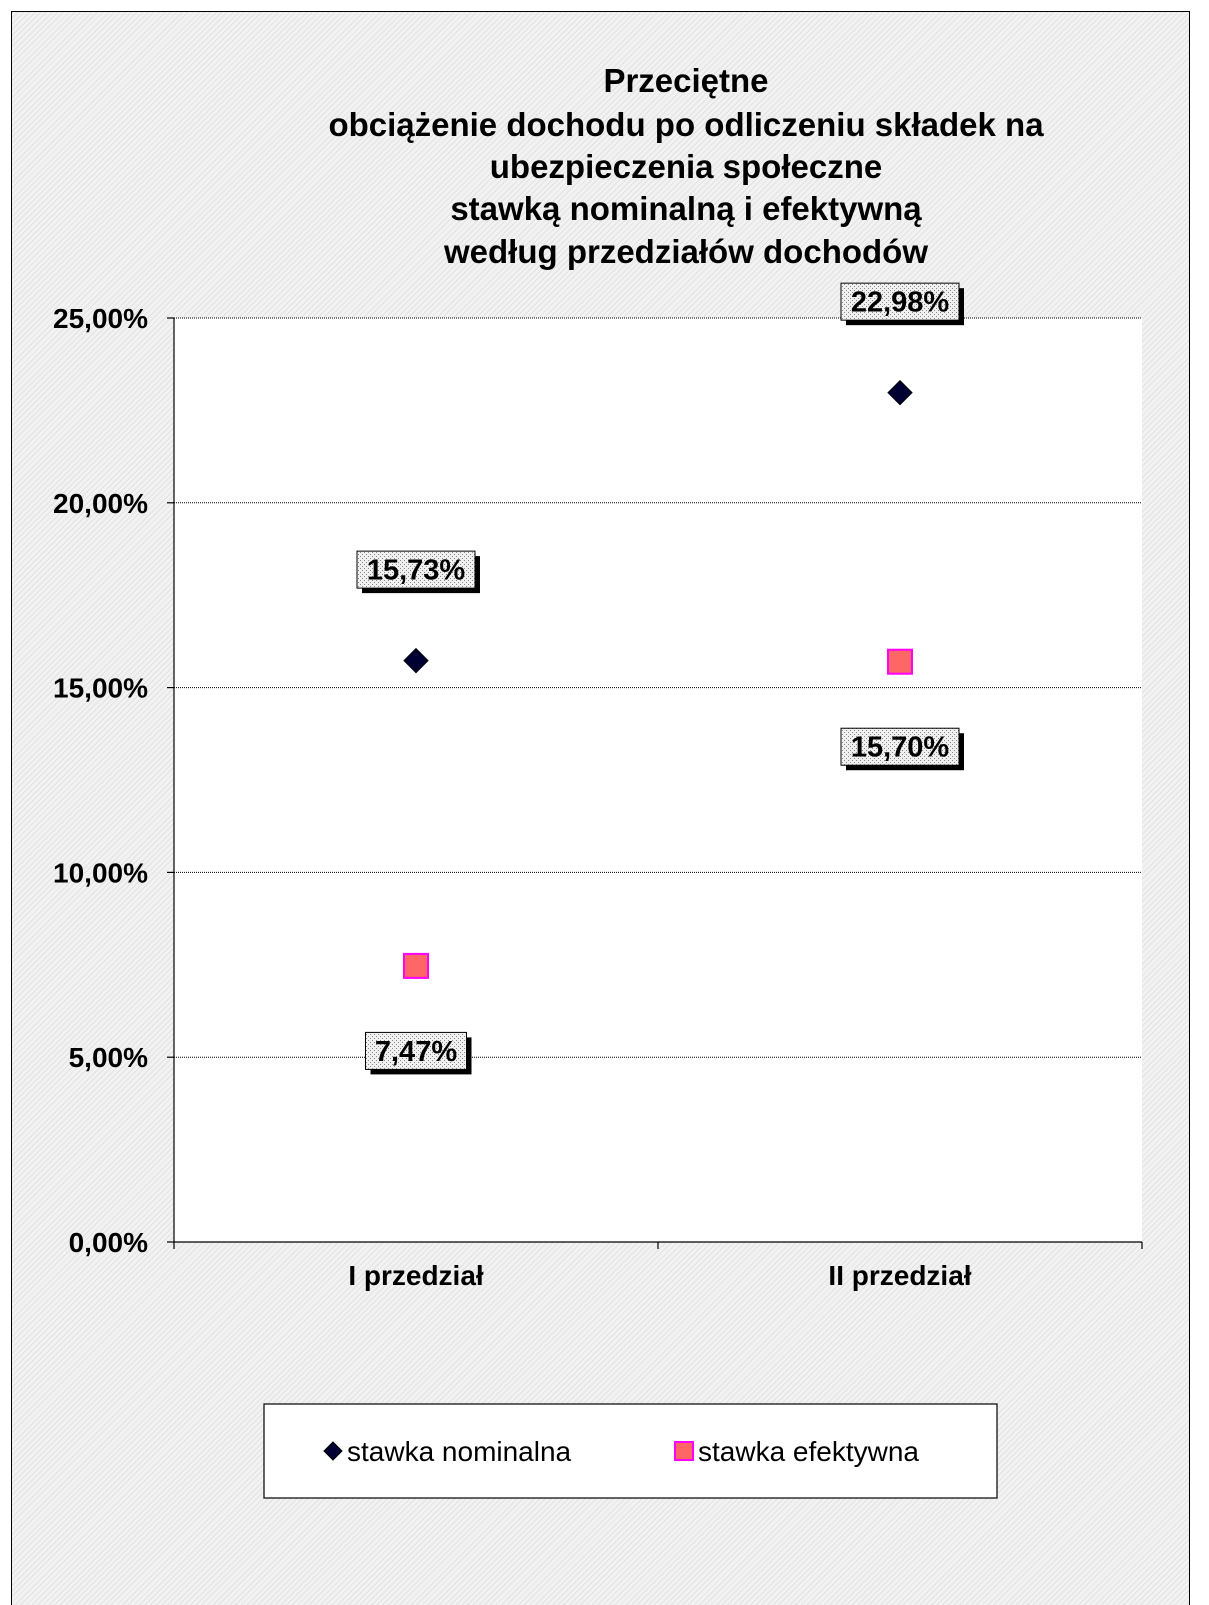 The height and width of the screenshot is (1605, 1209). What do you see at coordinates (459, 1451) in the screenshot?
I see `legend-label: stawka nominalna` at bounding box center [459, 1451].